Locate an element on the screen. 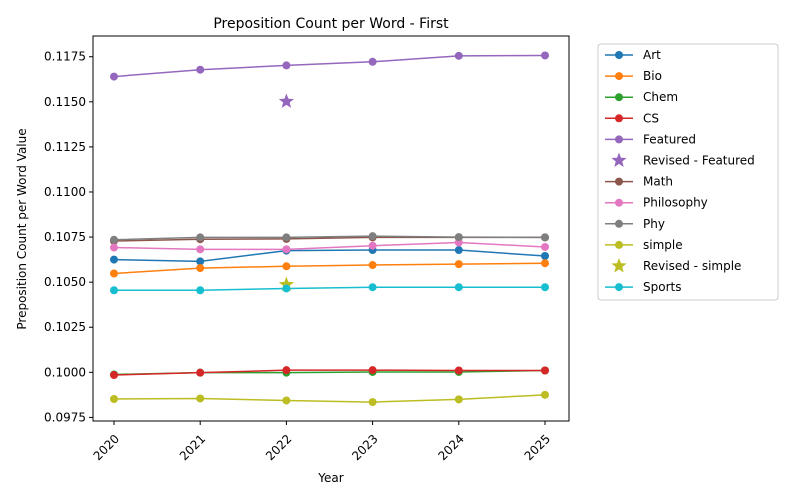  y-tick-label: 0.1175 is located at coordinates (65, 57).